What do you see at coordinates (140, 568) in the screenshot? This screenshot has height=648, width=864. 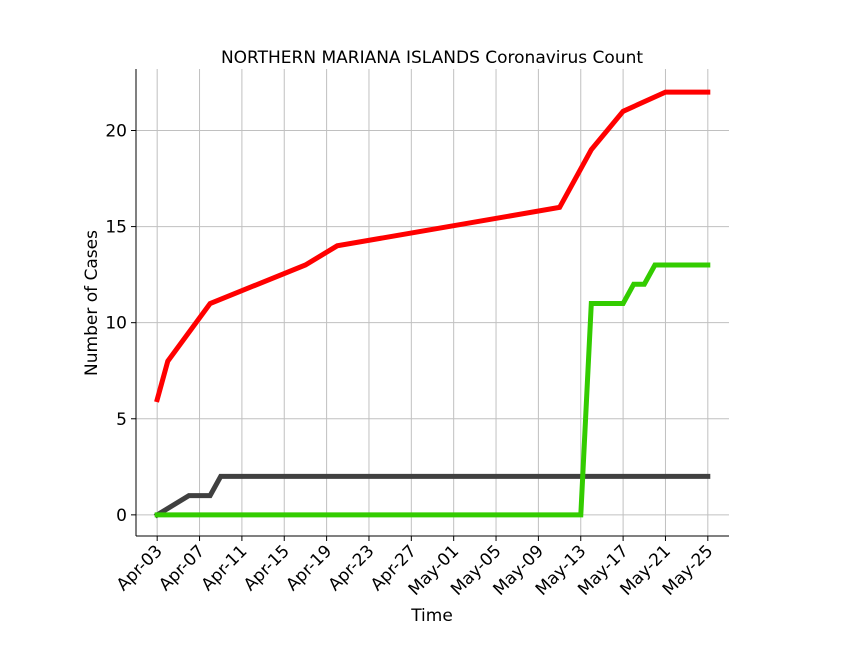 I see `x-tick-label: Apr-03` at bounding box center [140, 568].